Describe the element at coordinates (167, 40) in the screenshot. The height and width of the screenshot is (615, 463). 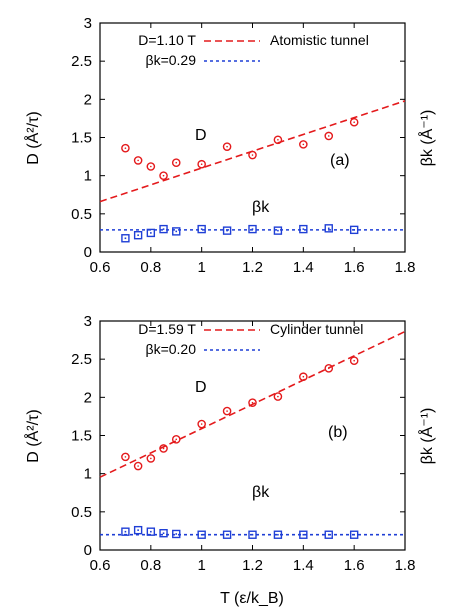
I see `legend-d-fit-label-a: D=1.10 T` at that location.